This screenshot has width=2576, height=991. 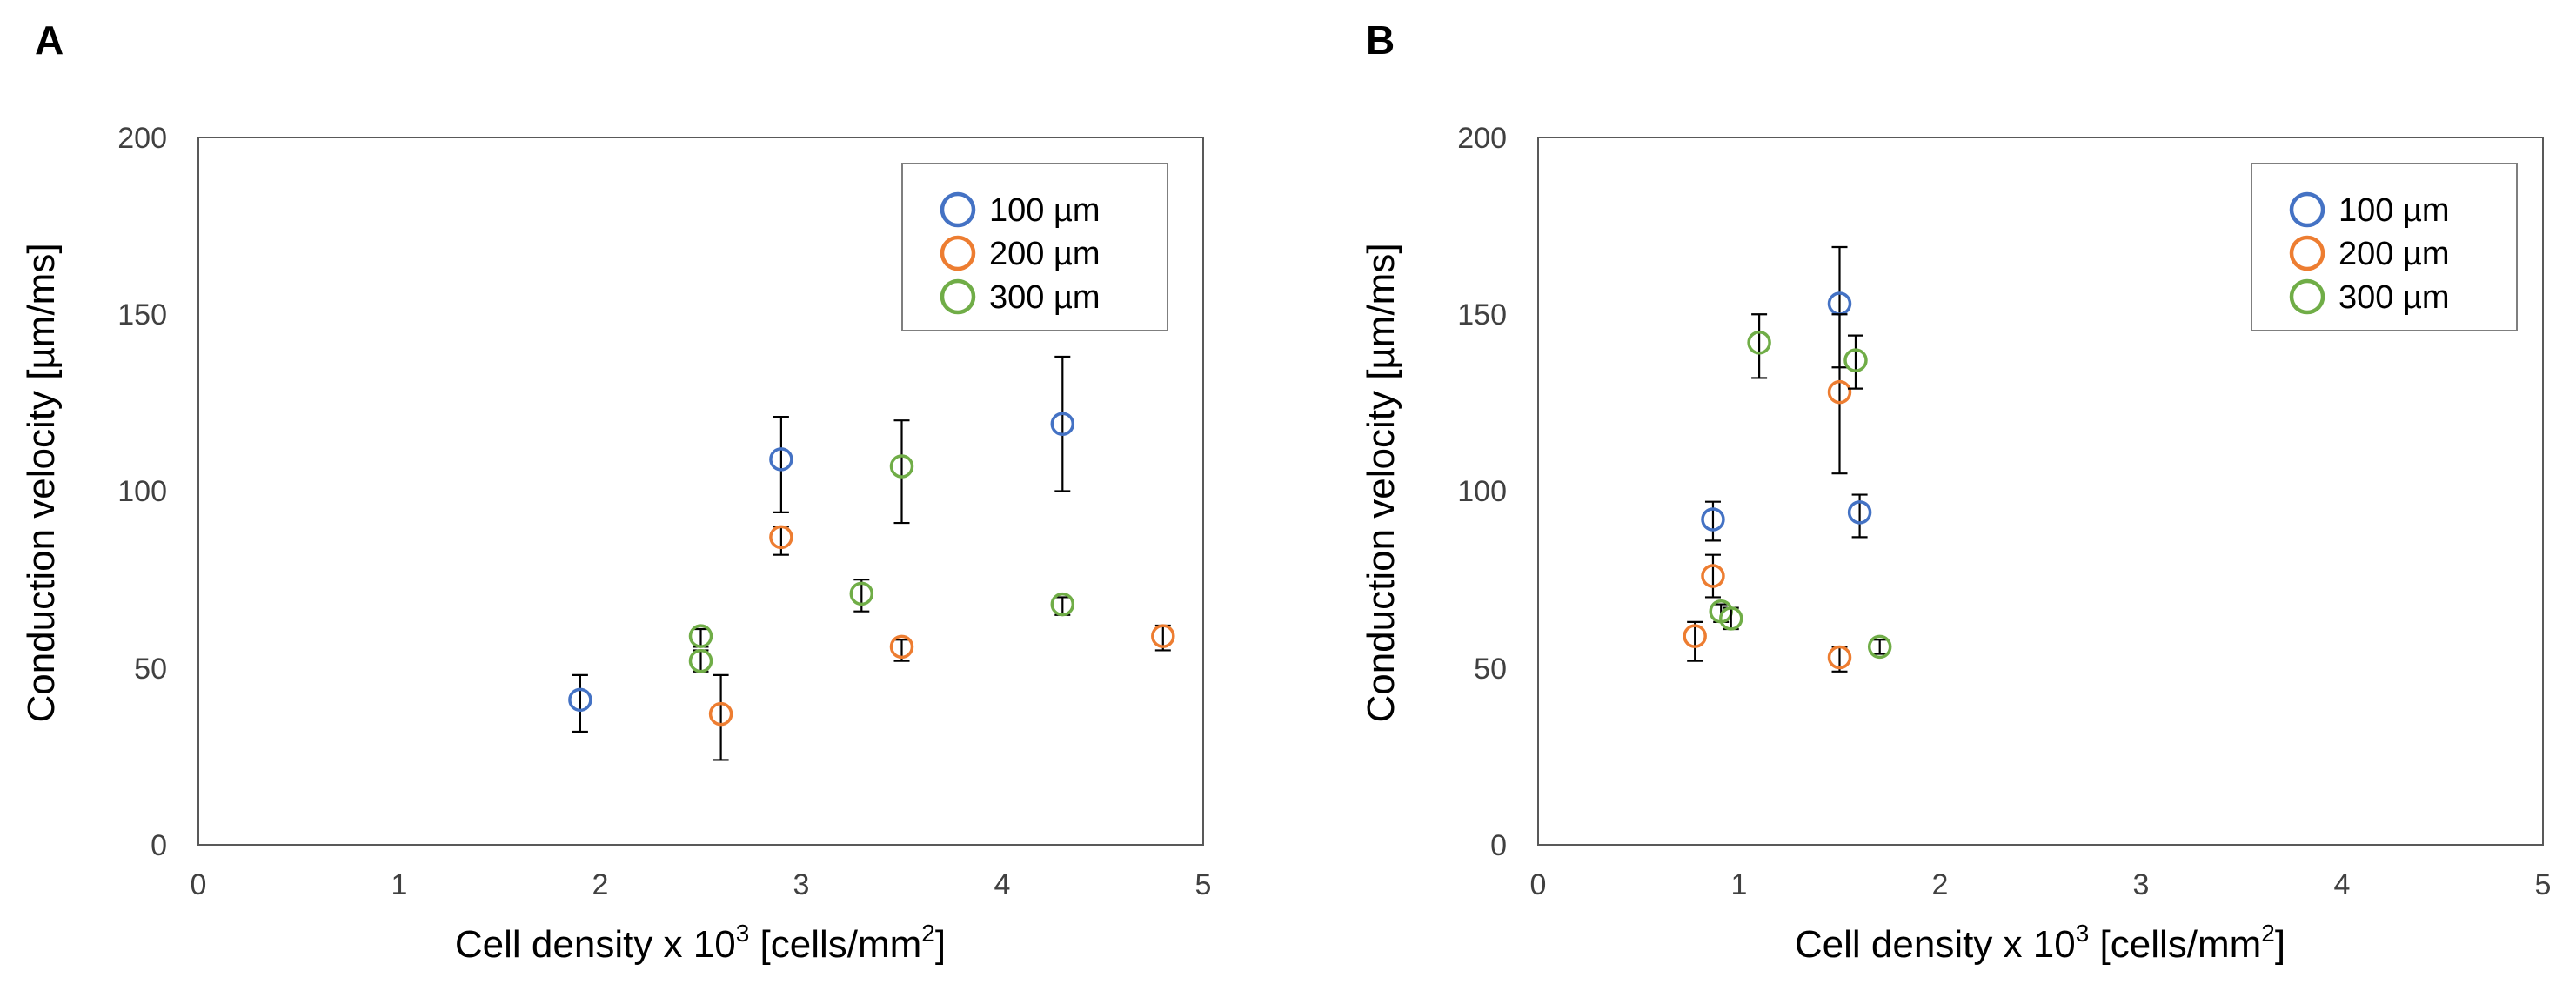 What do you see at coordinates (2543, 884) in the screenshot?
I see `panel-b-xtick-5: 5` at bounding box center [2543, 884].